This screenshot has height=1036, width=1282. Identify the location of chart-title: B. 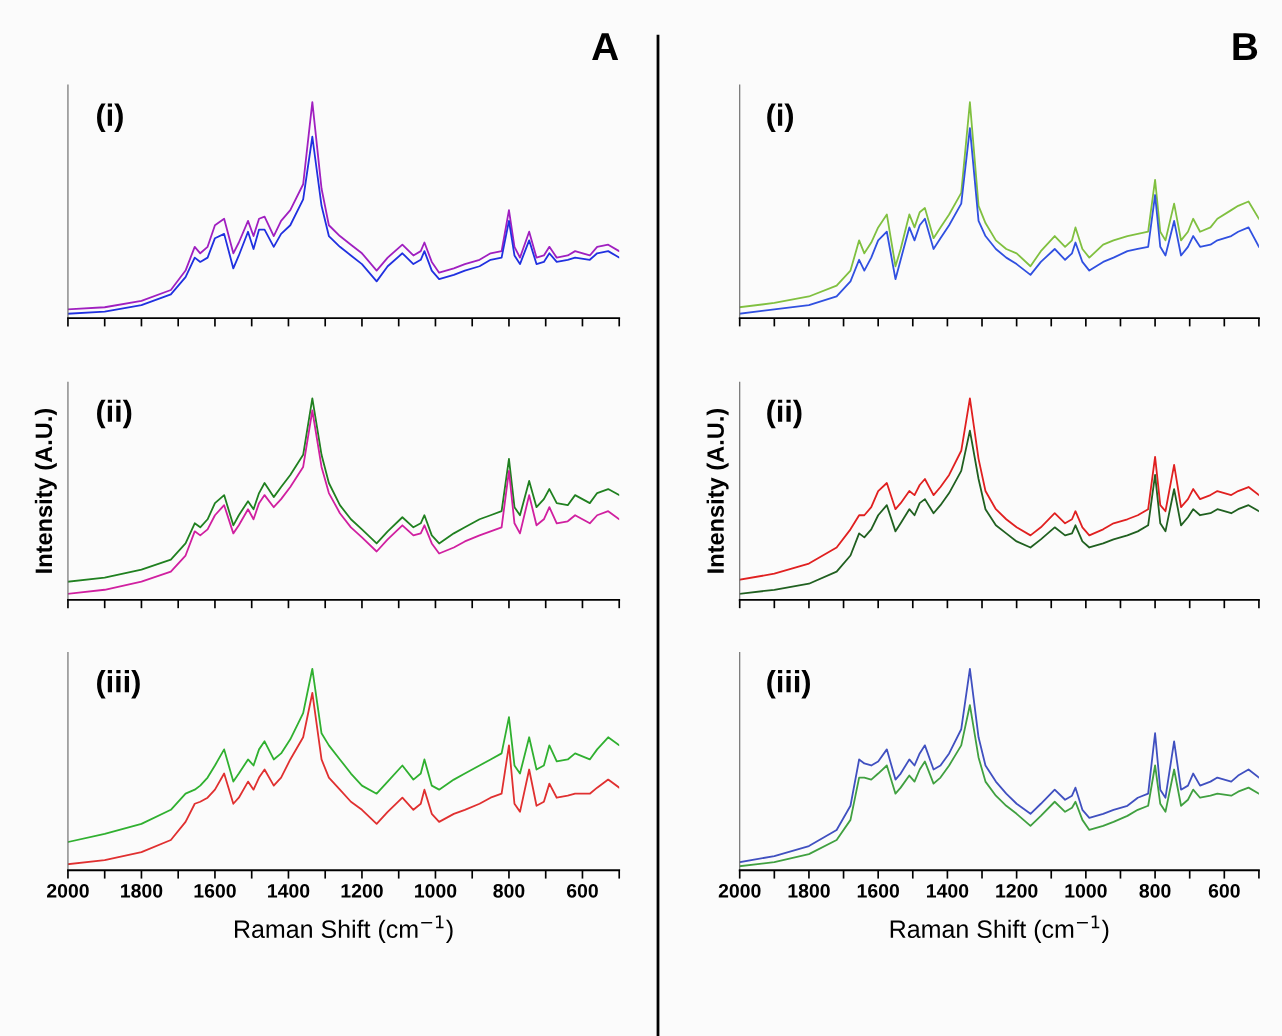
(1245, 46).